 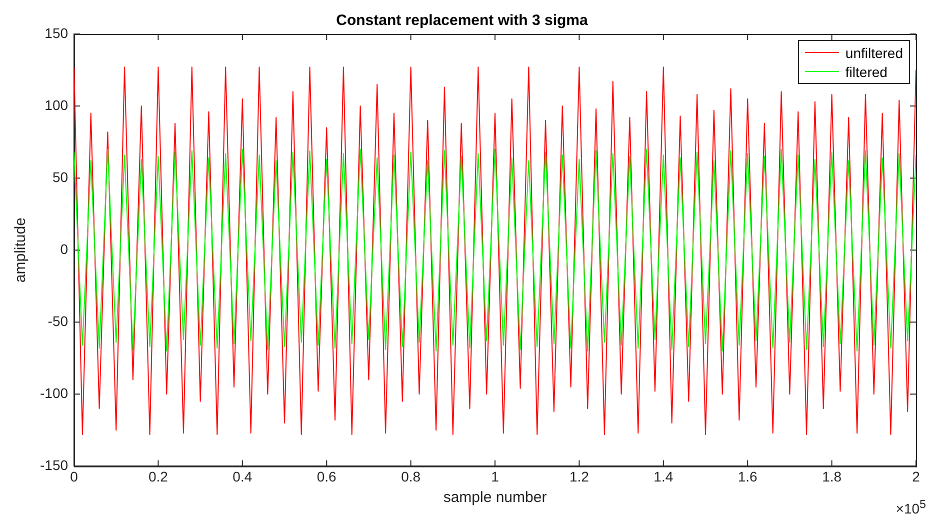 What do you see at coordinates (158, 476) in the screenshot?
I see `x-tick-label: 0.2` at bounding box center [158, 476].